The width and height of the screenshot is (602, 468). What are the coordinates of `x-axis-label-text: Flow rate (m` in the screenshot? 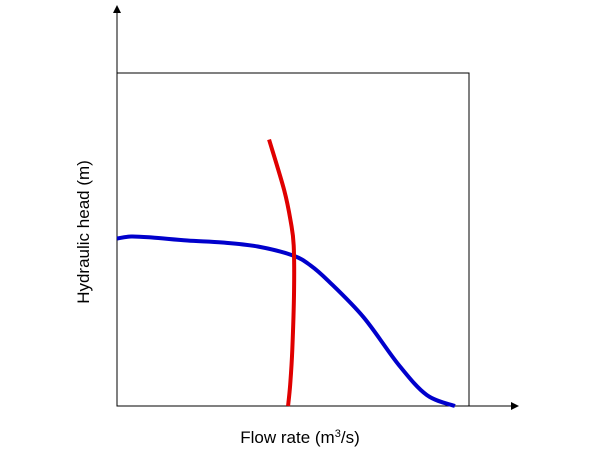 It's located at (287, 437).